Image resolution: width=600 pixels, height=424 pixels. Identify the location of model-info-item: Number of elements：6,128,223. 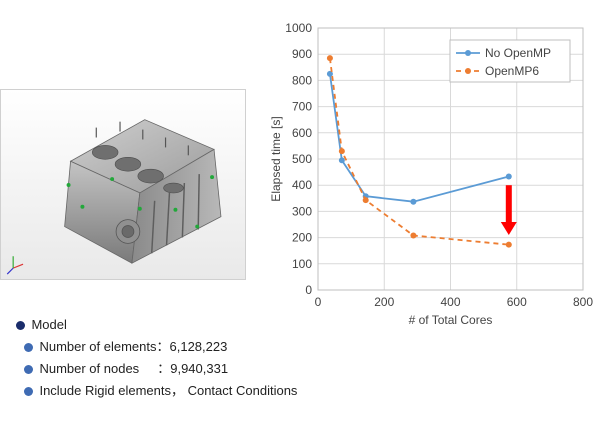
(149, 334).